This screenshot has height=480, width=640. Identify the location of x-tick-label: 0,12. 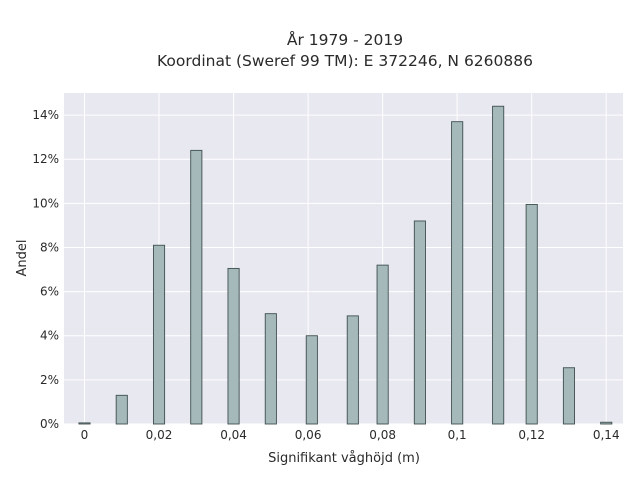
(531, 435).